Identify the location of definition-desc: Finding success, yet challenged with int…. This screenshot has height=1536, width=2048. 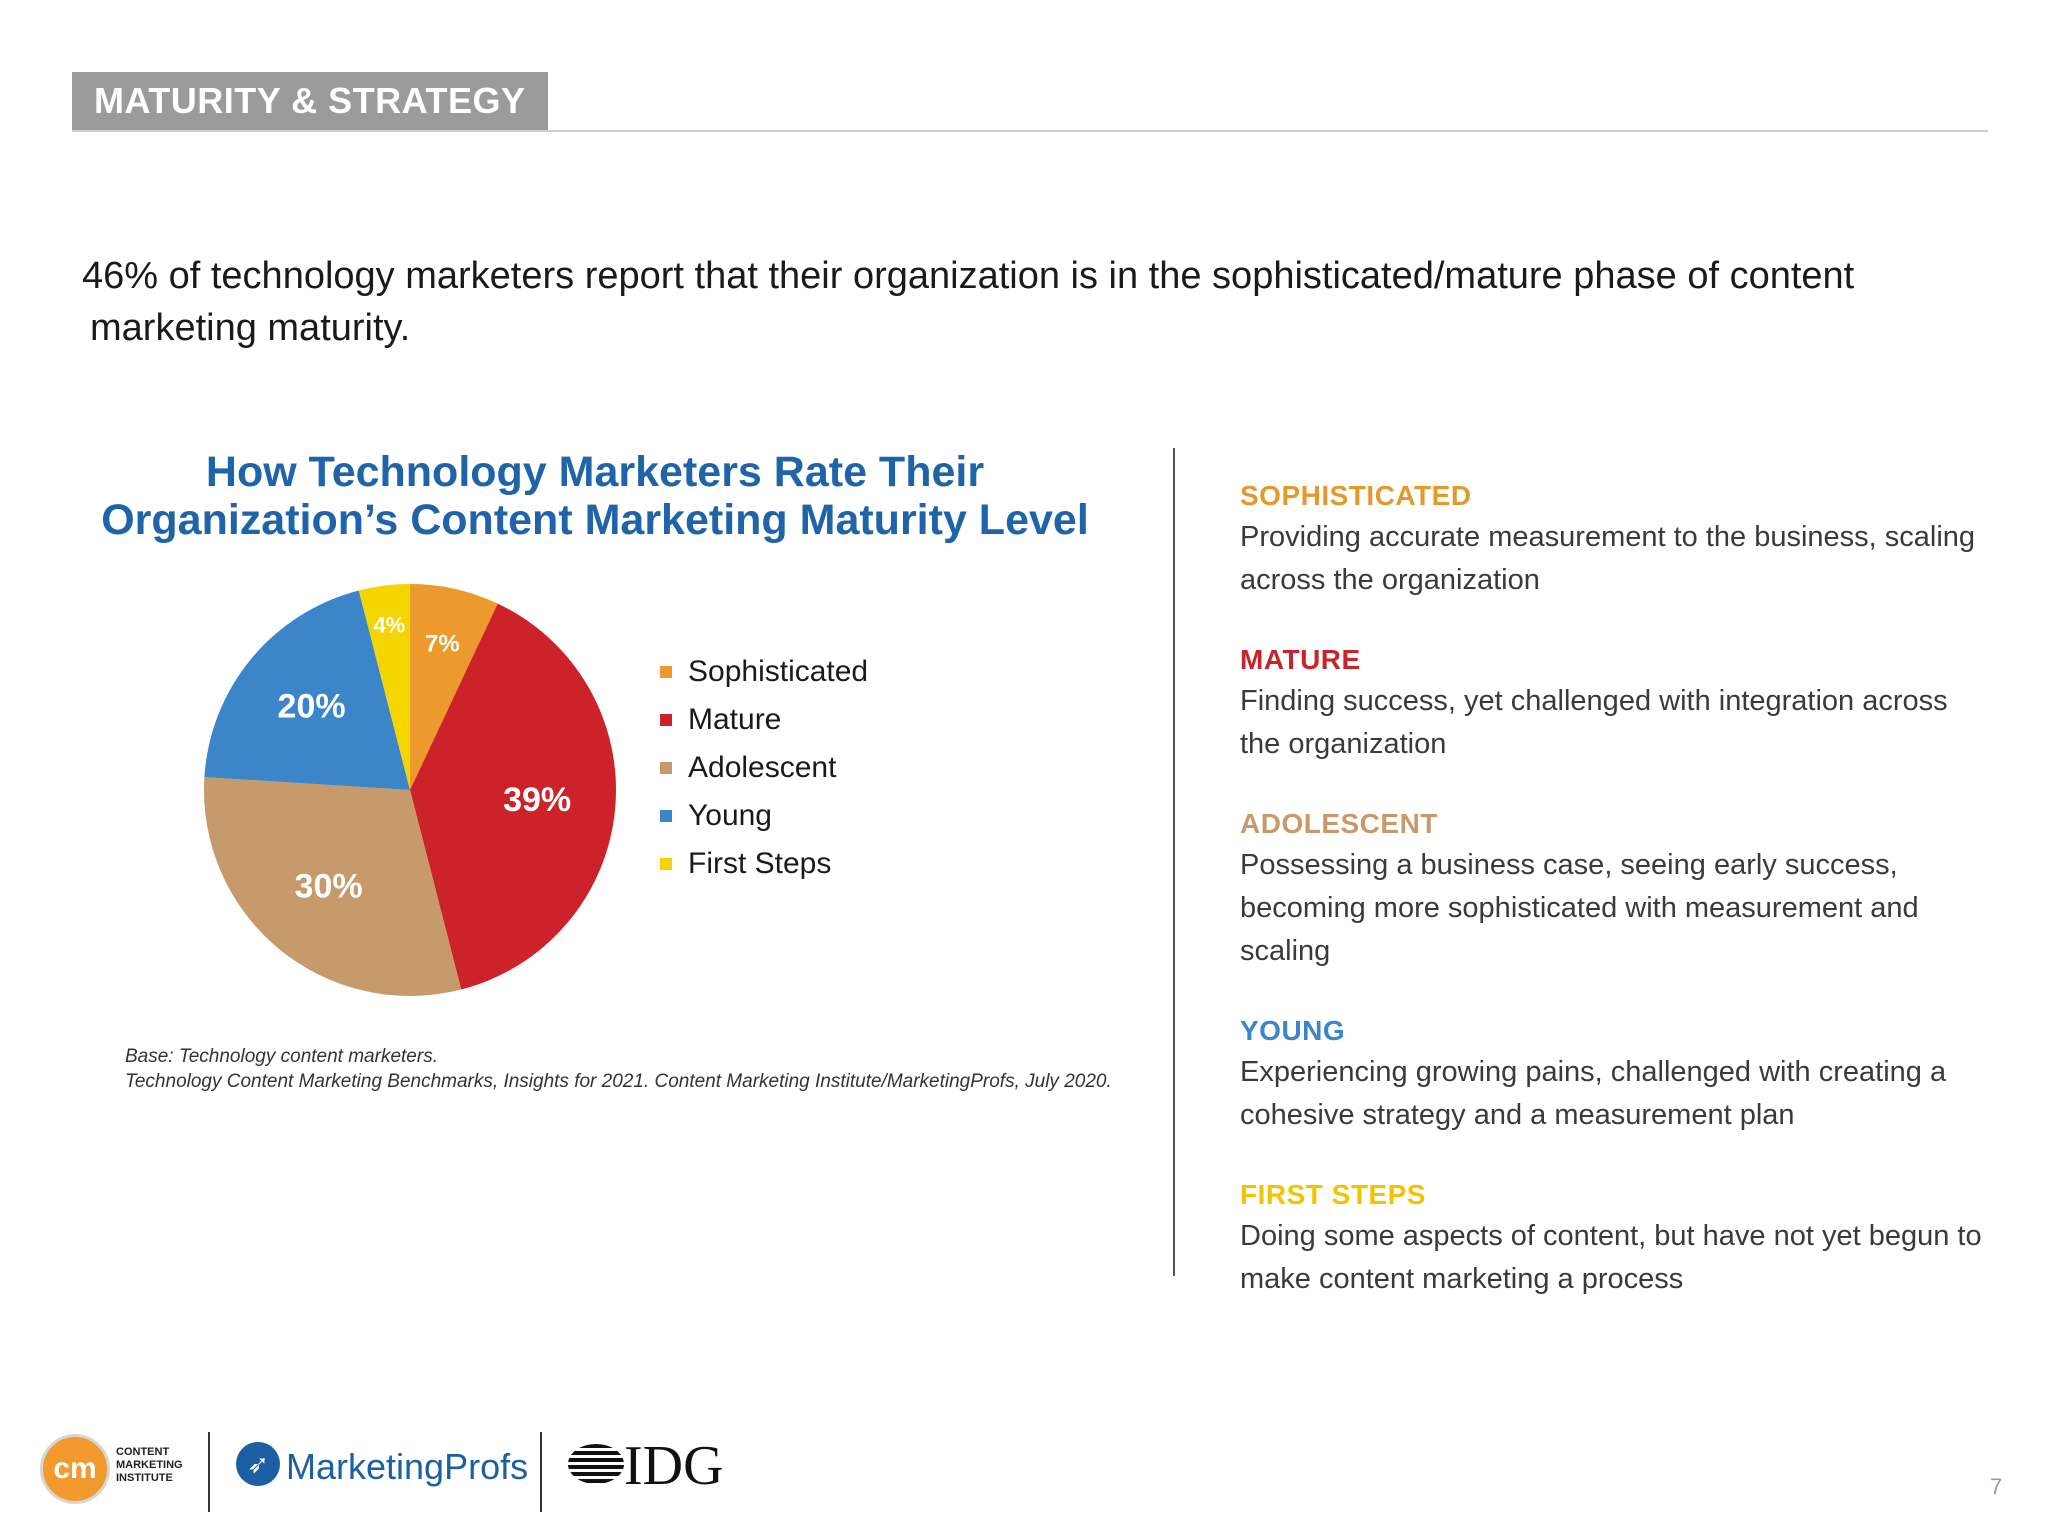
(1620, 723).